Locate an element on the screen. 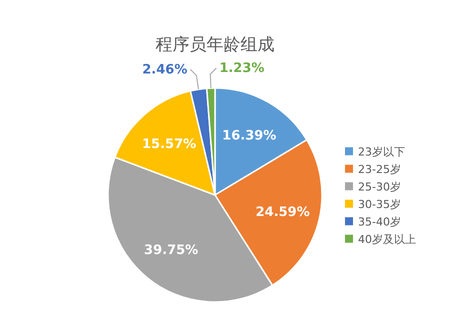  chart-title: 程序员年龄组成 is located at coordinates (215, 45).